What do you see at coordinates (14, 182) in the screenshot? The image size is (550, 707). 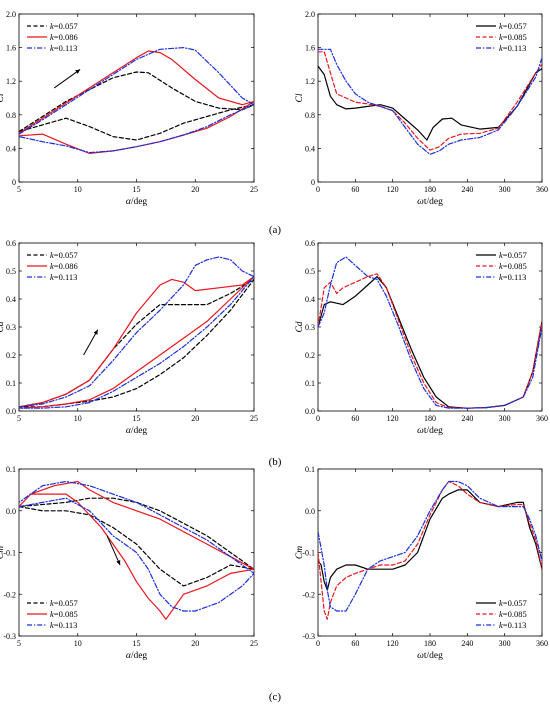 I see `y-tick-label: 0` at bounding box center [14, 182].